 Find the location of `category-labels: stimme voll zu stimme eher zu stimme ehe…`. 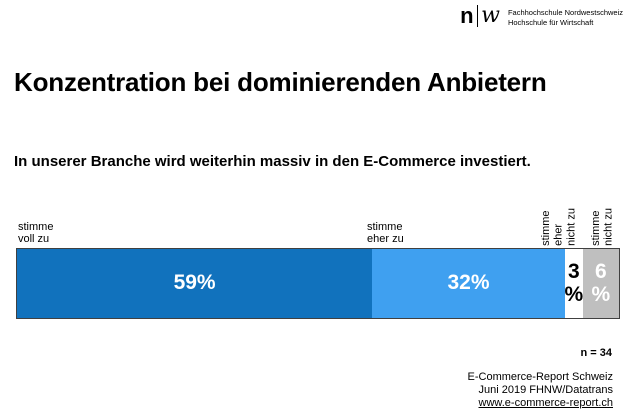

category-labels: stimme voll zu stimme eher zu stimme ehe… is located at coordinates (318, 219).